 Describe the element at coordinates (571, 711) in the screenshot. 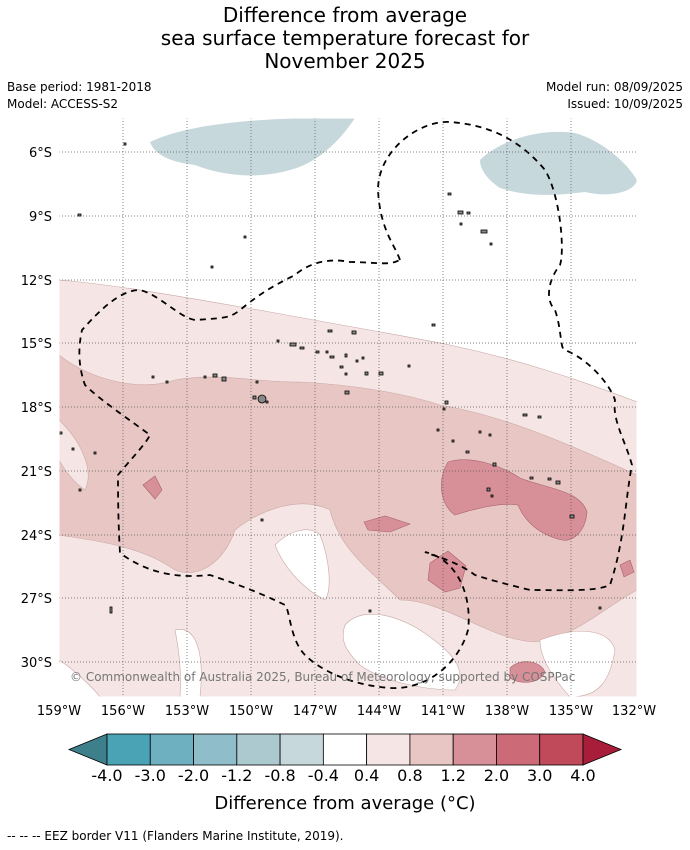

I see `lon-label: 135°W` at that location.